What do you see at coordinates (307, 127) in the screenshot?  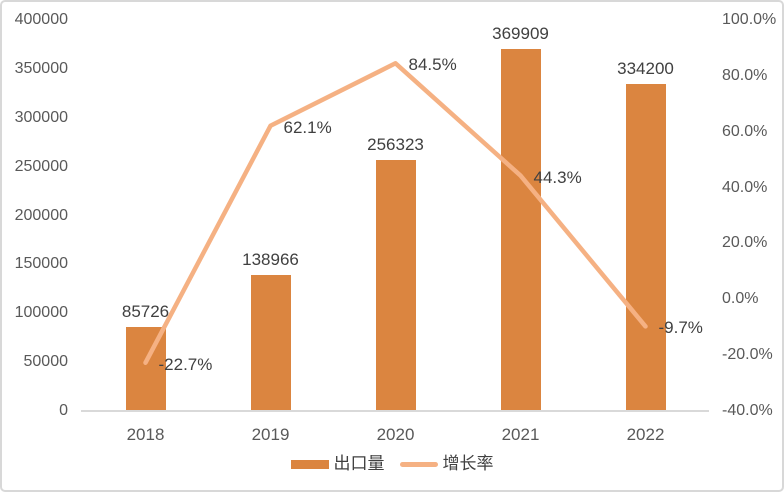 I see `line-point-label: 62.1%` at bounding box center [307, 127].